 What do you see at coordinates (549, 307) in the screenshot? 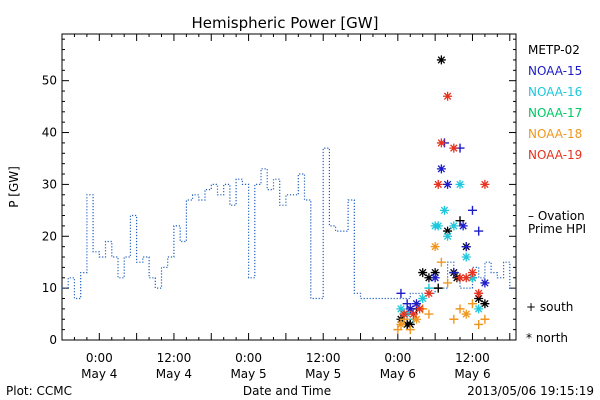
I see `south-marker-legend: + south` at bounding box center [549, 307].